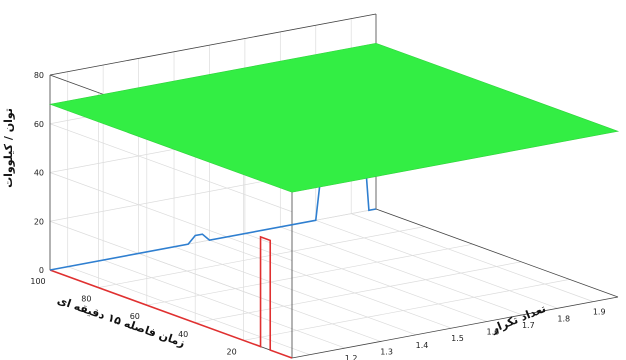 This screenshot has width=626, height=360. Describe the element at coordinates (39, 173) in the screenshot. I see `z-tick-label: 40` at that location.